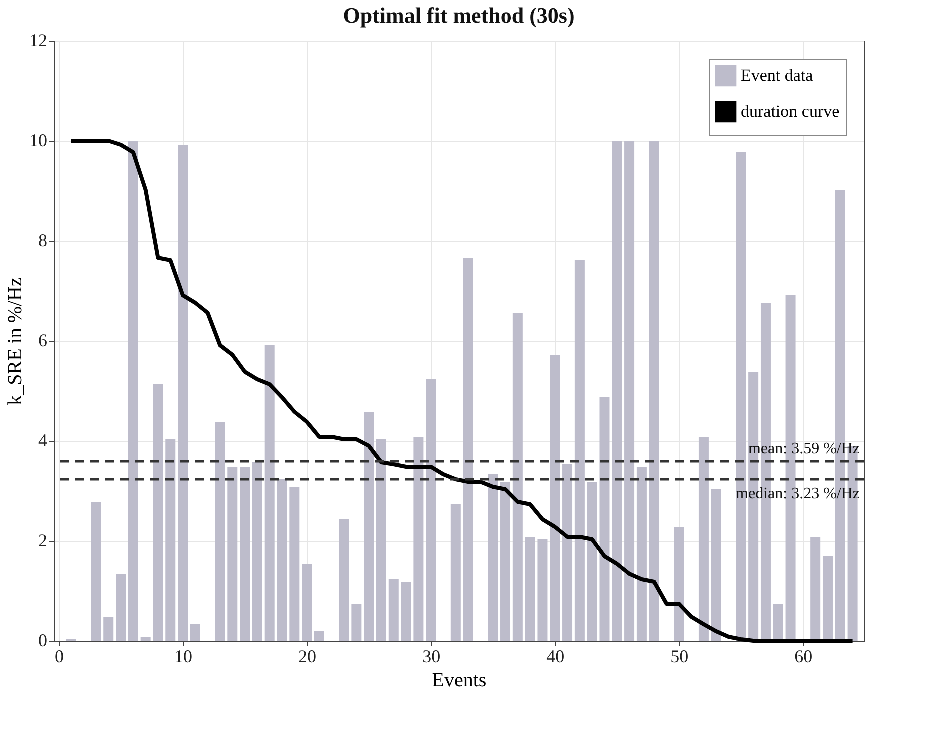  I want to click on y-tick-label: 12, so click(39, 40).